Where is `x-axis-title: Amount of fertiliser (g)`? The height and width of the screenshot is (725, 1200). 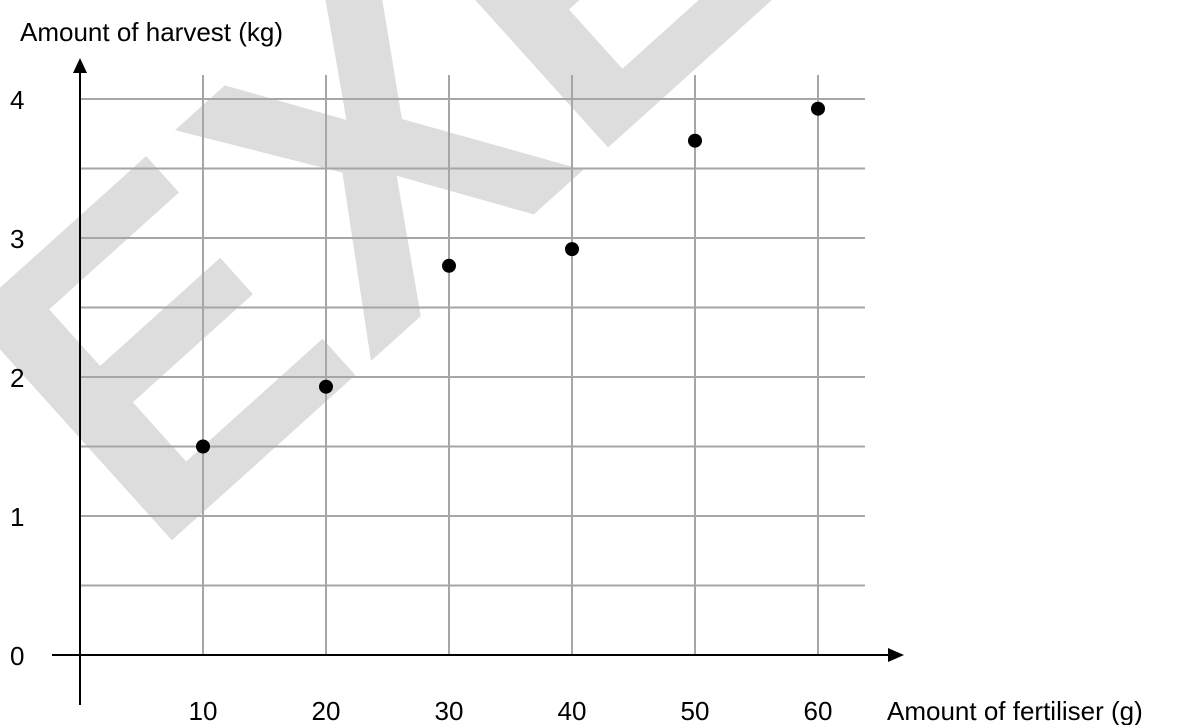 x-axis-title: Amount of fertiliser (g) is located at coordinates (1015, 710).